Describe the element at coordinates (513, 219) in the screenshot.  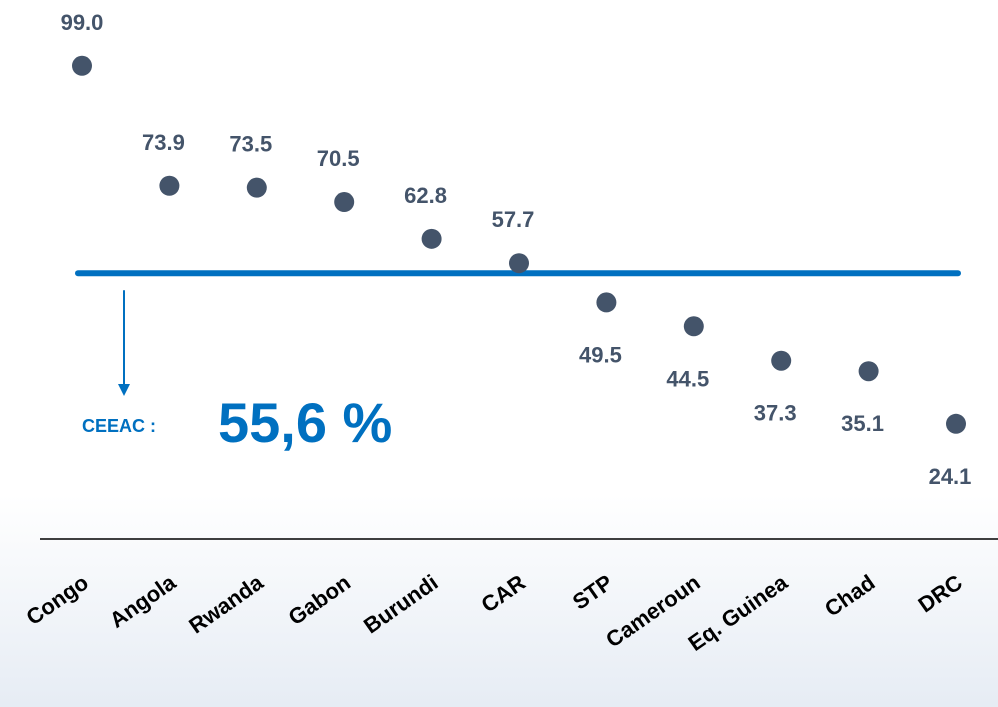
I see `value-label: 57.7` at that location.